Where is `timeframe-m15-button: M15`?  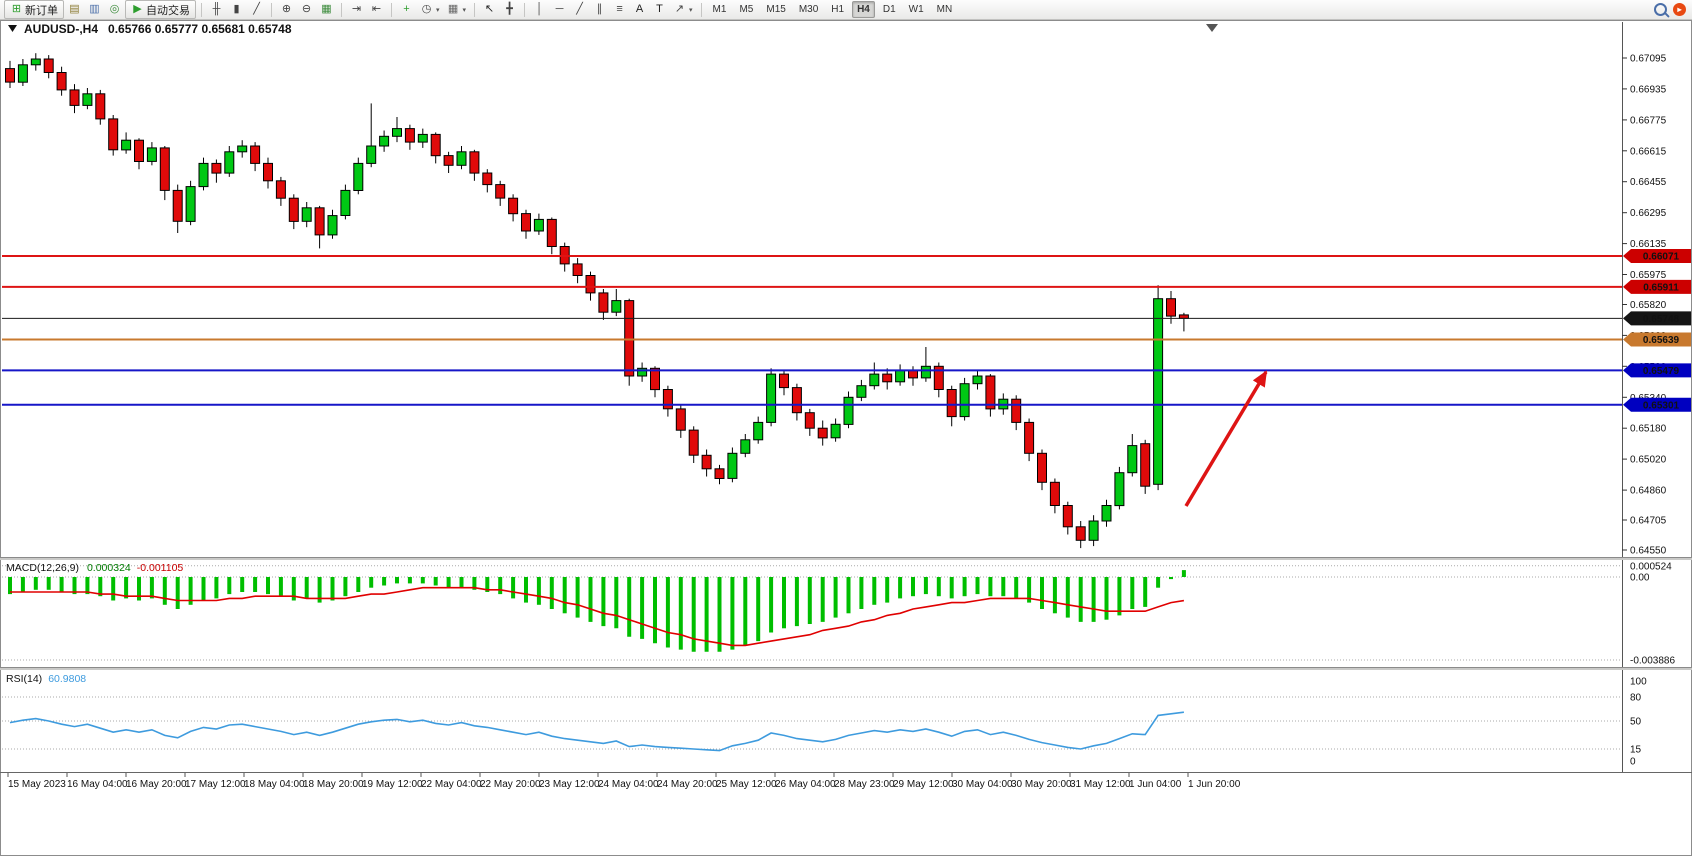
timeframe-m15-button: M15 is located at coordinates (776, 9).